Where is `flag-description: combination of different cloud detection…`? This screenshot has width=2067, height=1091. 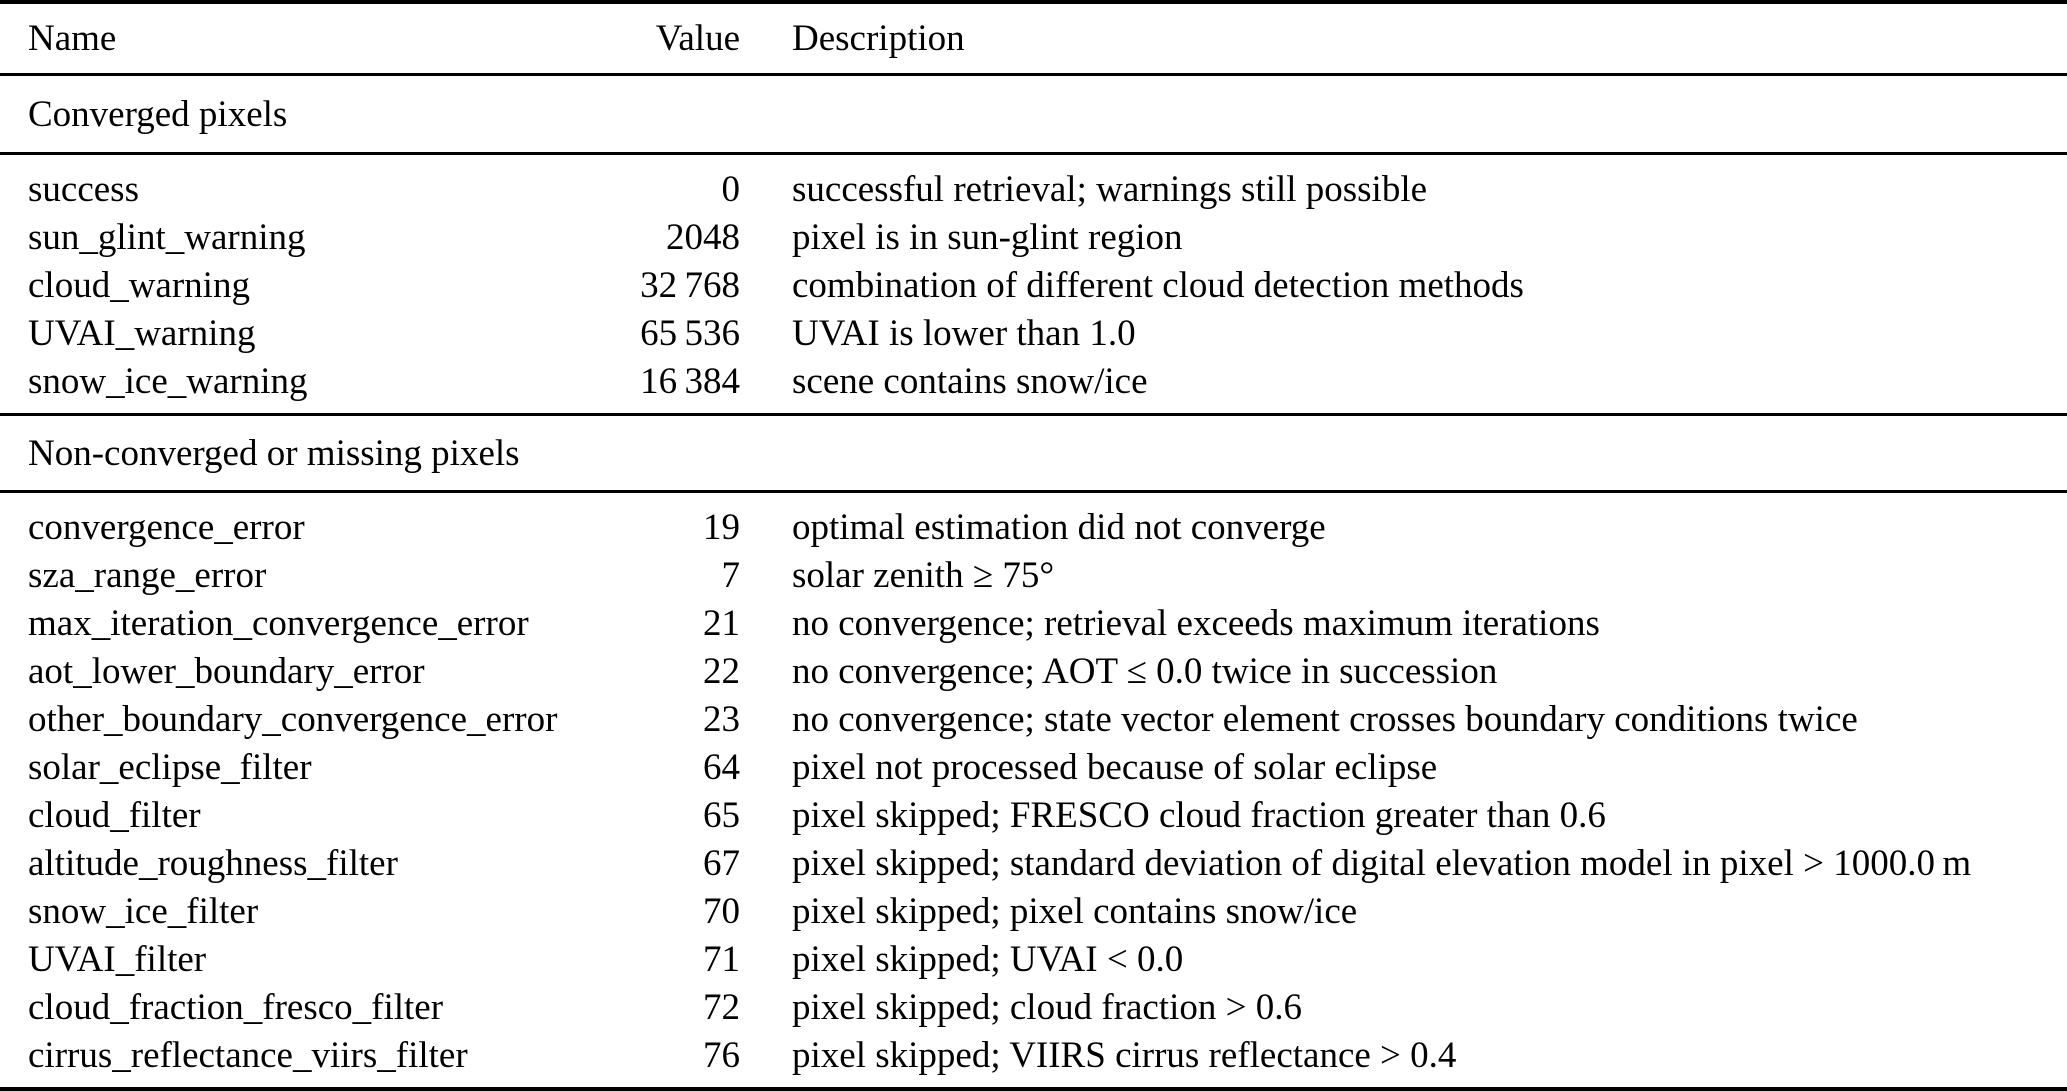 flag-description: combination of different cloud detection… is located at coordinates (1158, 285).